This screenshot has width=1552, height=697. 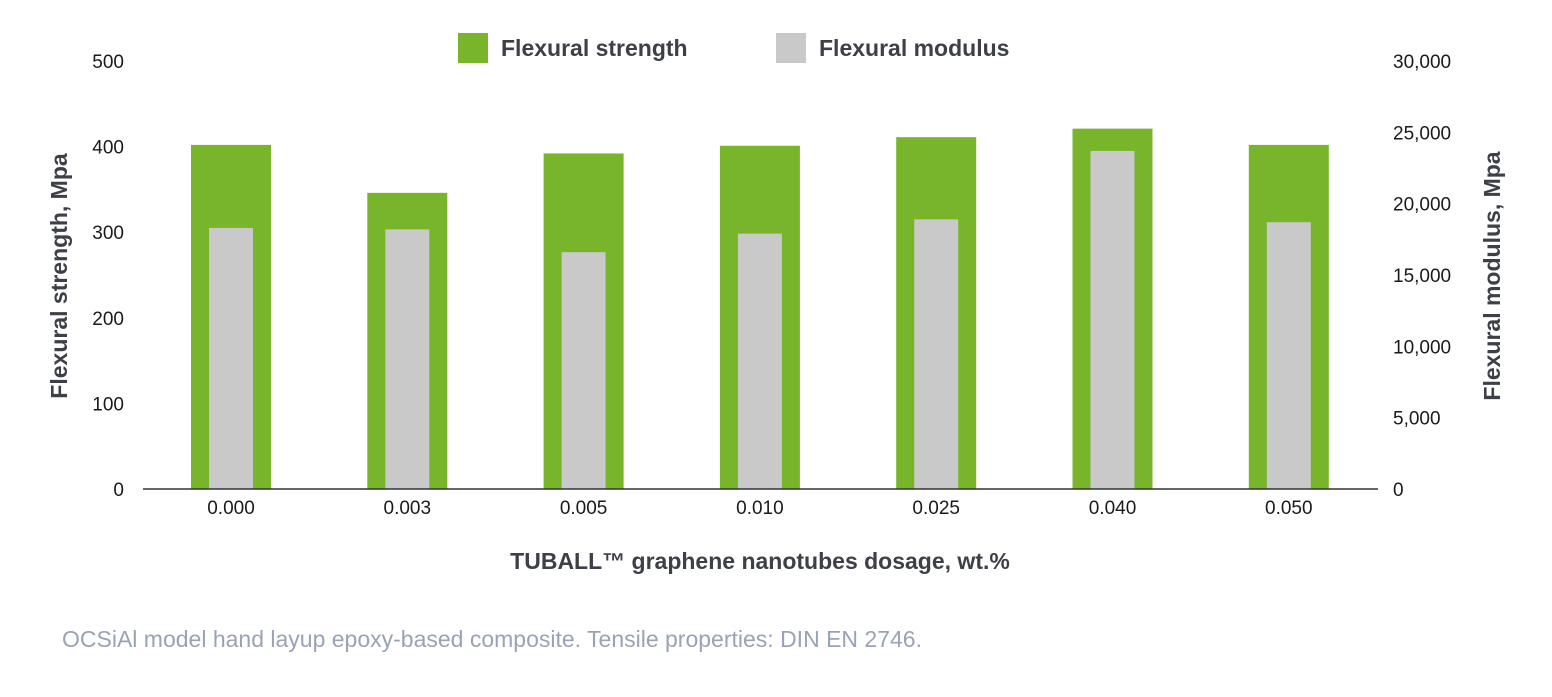 What do you see at coordinates (1398, 490) in the screenshot?
I see `right-tick-label: 0` at bounding box center [1398, 490].